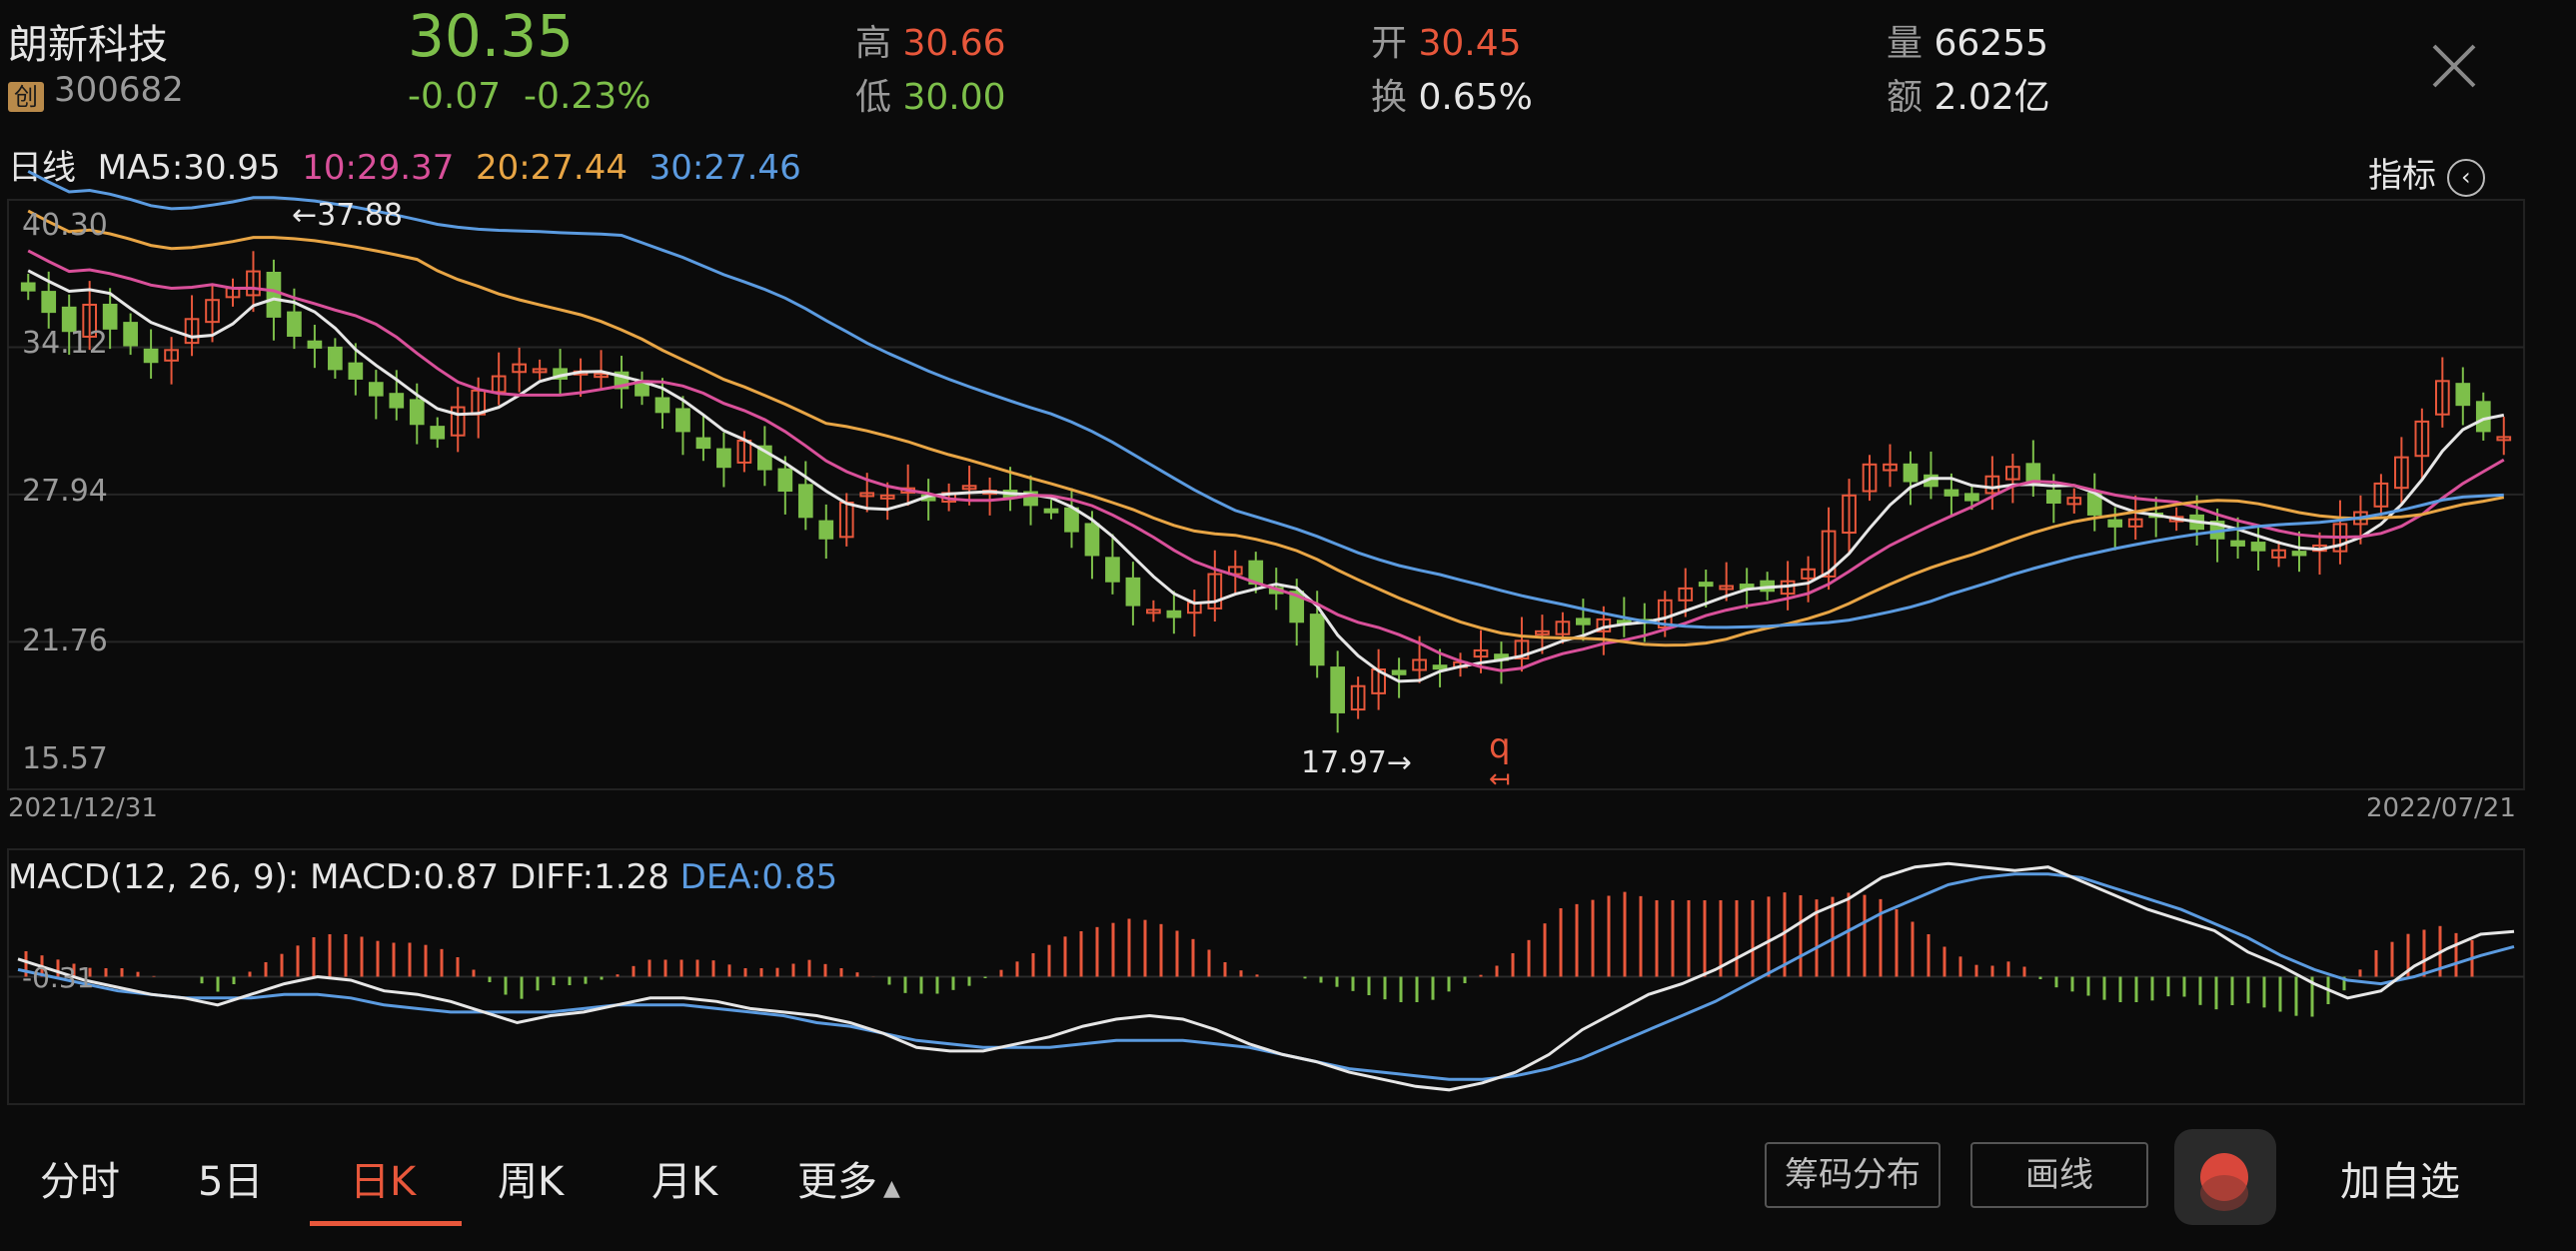 The image size is (2576, 1251). Describe the element at coordinates (724, 168) in the screenshot. I see `ma30-label: 30:27.46` at that location.